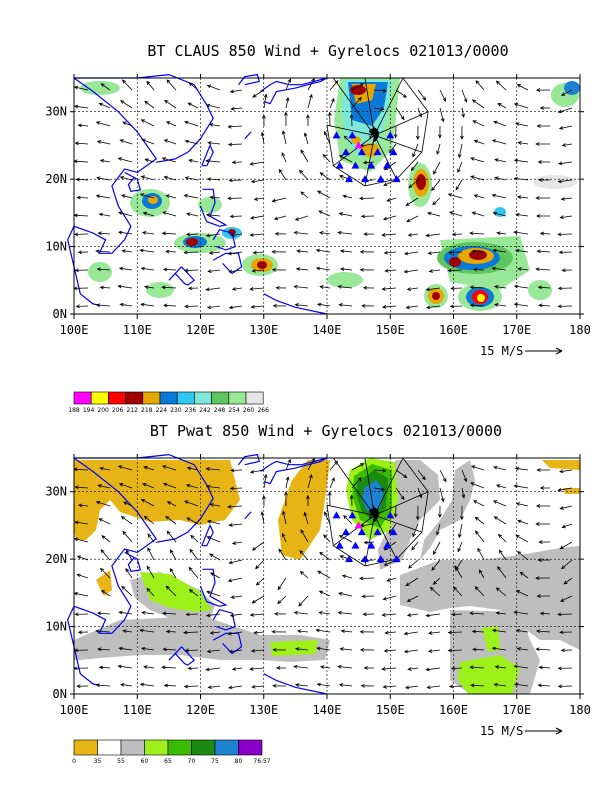 Image resolution: width=612 pixels, height=792 pixels. What do you see at coordinates (220, 410) in the screenshot?
I see `colorbar-label: 248` at bounding box center [220, 410].